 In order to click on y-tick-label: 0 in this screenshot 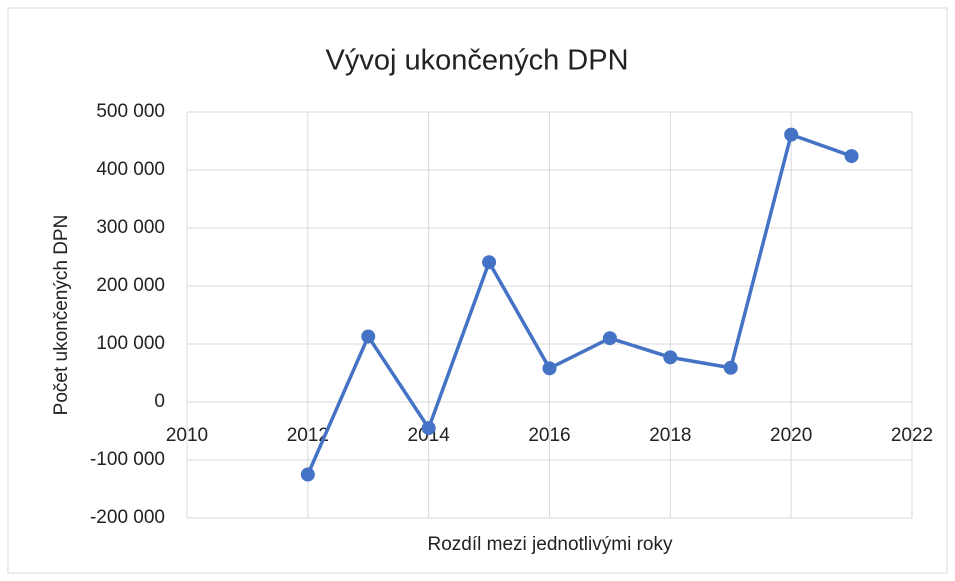, I will do `click(159, 401)`.